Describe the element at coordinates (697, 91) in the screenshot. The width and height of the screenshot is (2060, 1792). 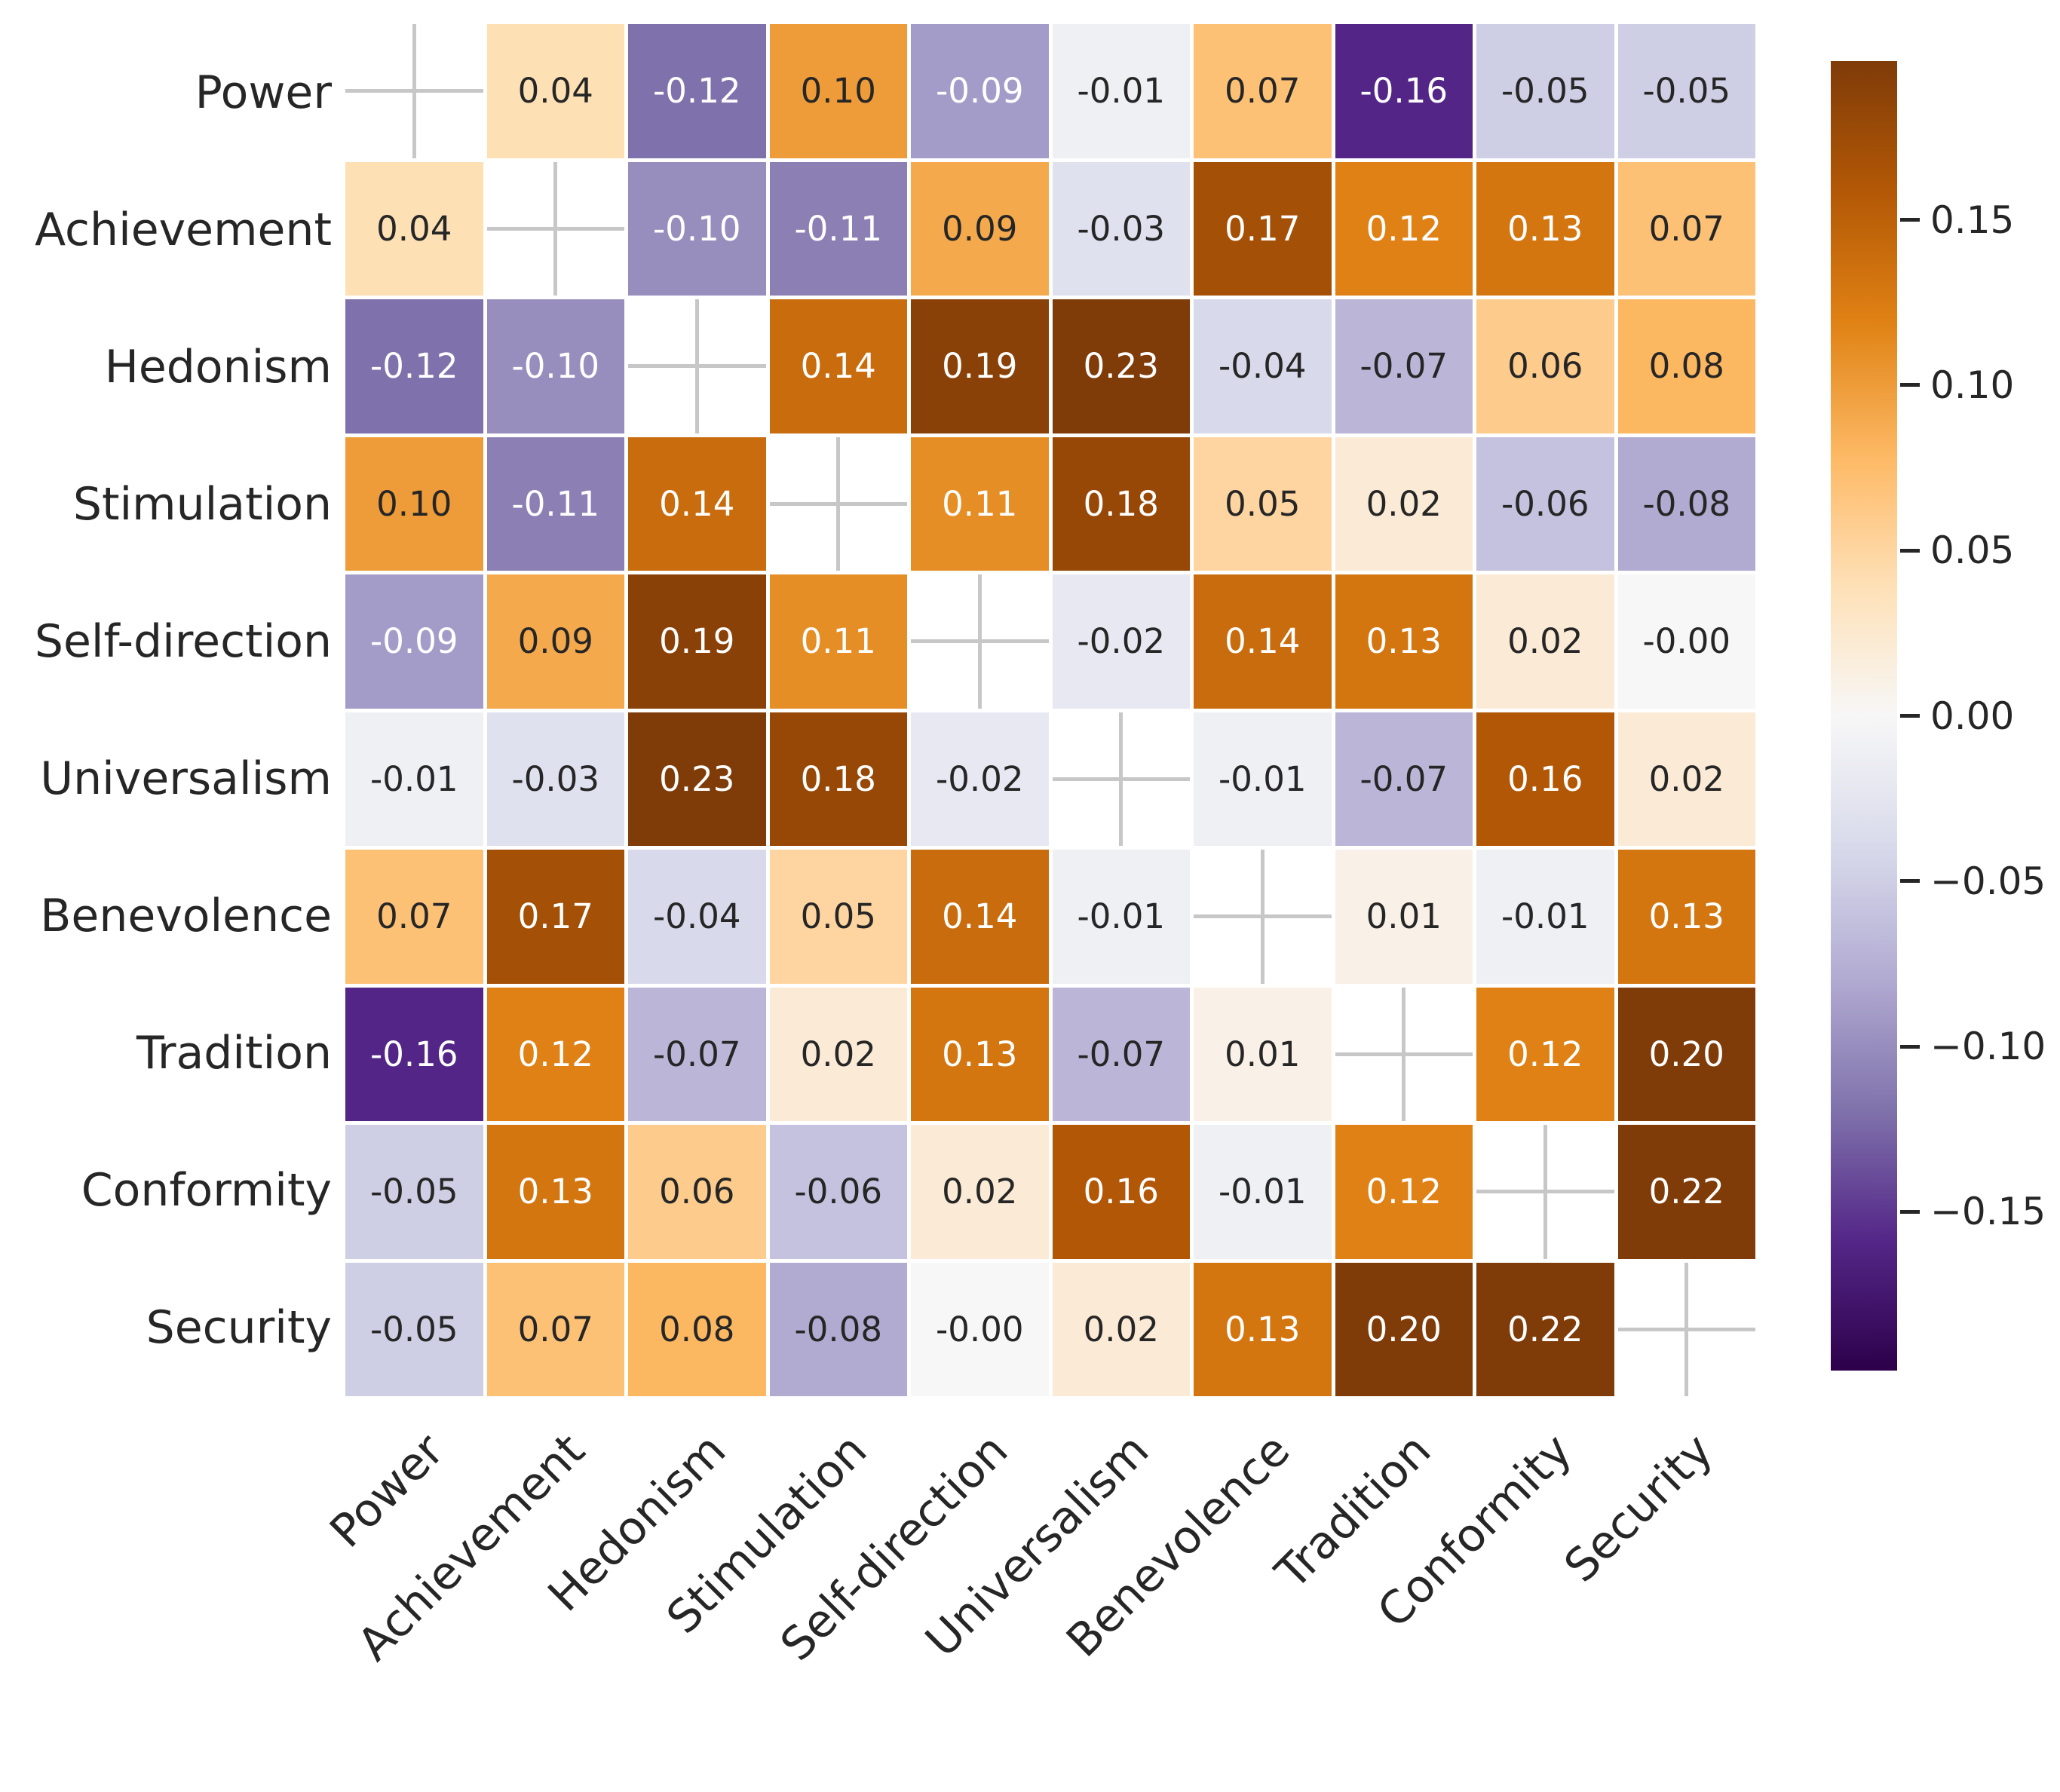
I see `heatmap-cell: -0.12` at that location.